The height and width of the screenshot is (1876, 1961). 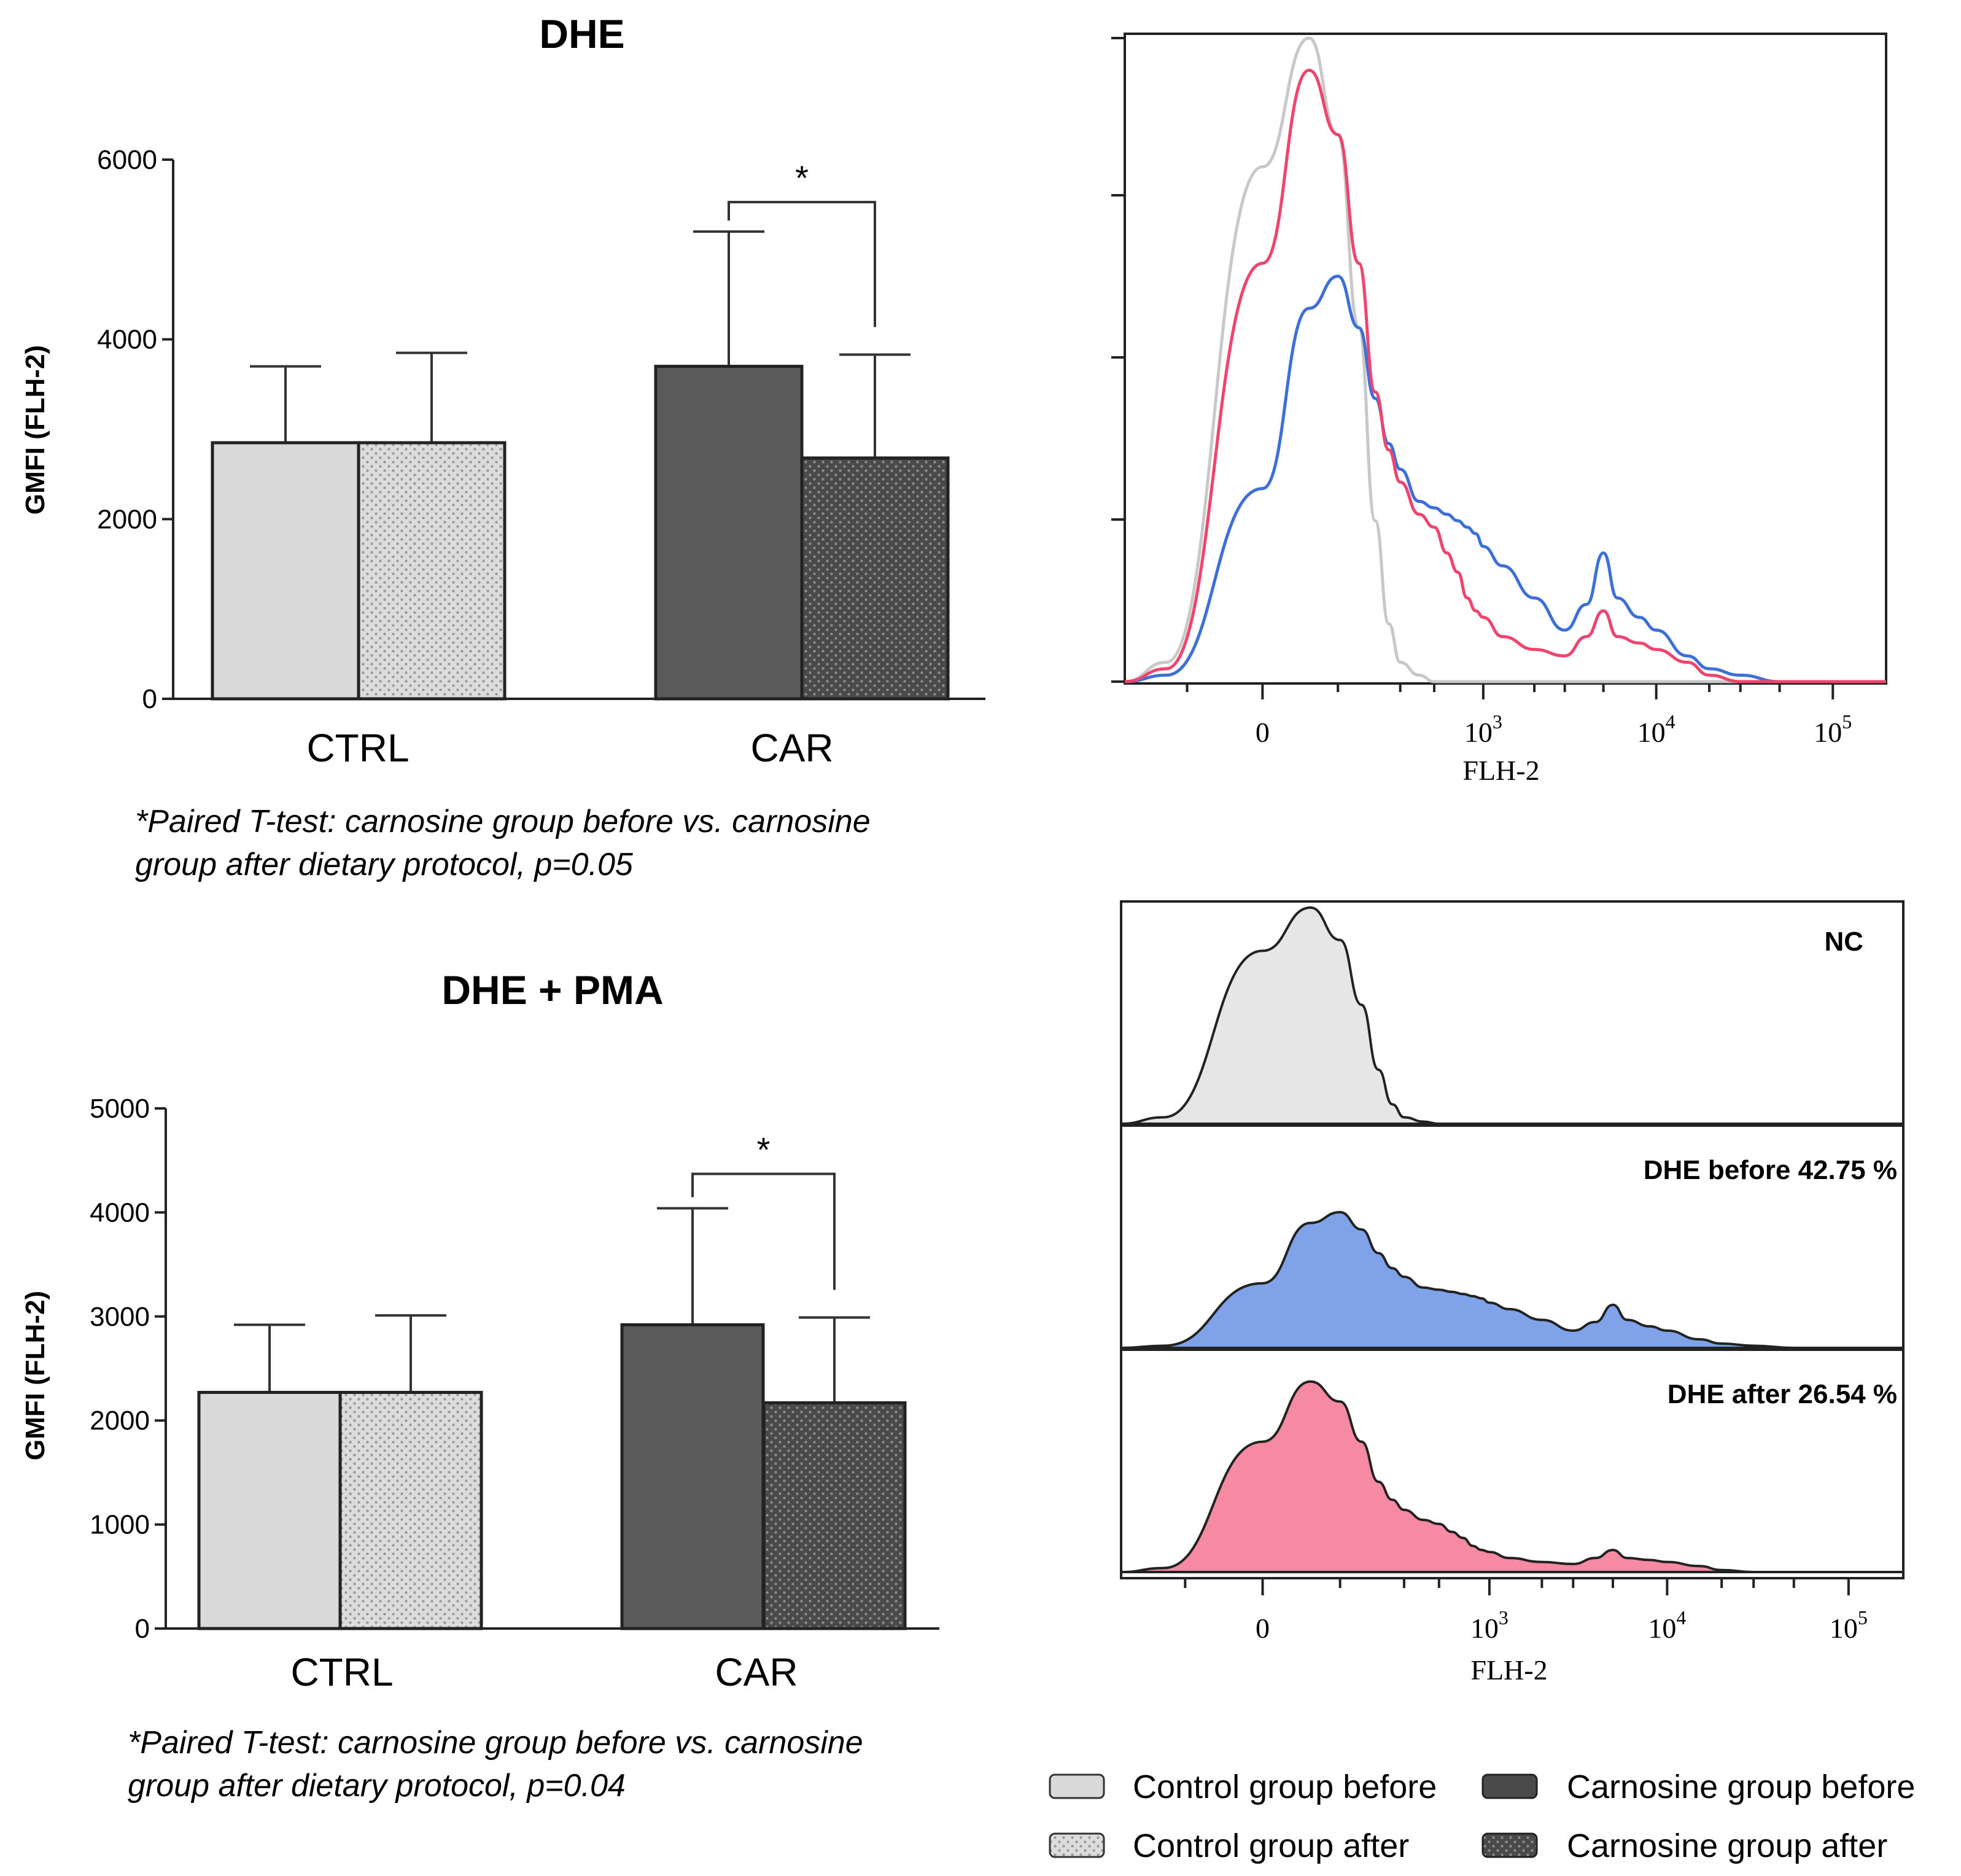 What do you see at coordinates (552, 990) in the screenshot?
I see `chart-title: DHE + PMA` at bounding box center [552, 990].